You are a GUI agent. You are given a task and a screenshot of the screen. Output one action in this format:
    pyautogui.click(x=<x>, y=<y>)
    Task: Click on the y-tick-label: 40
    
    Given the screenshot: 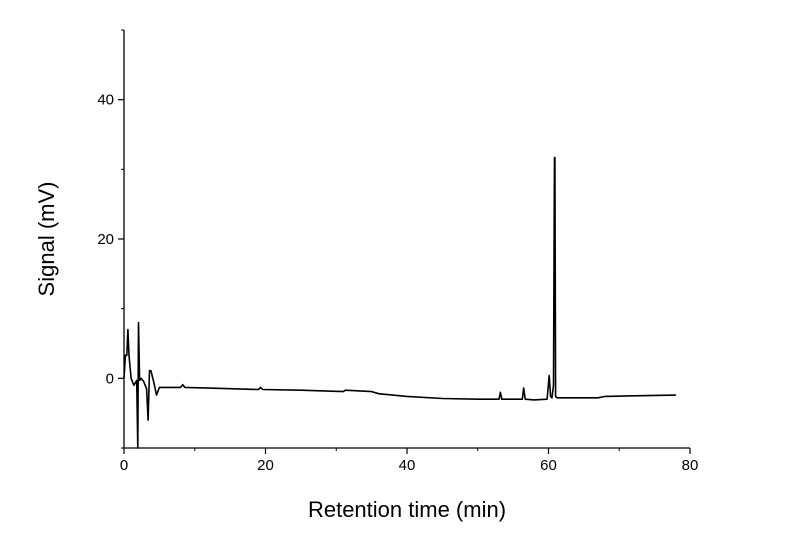 What is the action you would take?
    pyautogui.click(x=105, y=100)
    